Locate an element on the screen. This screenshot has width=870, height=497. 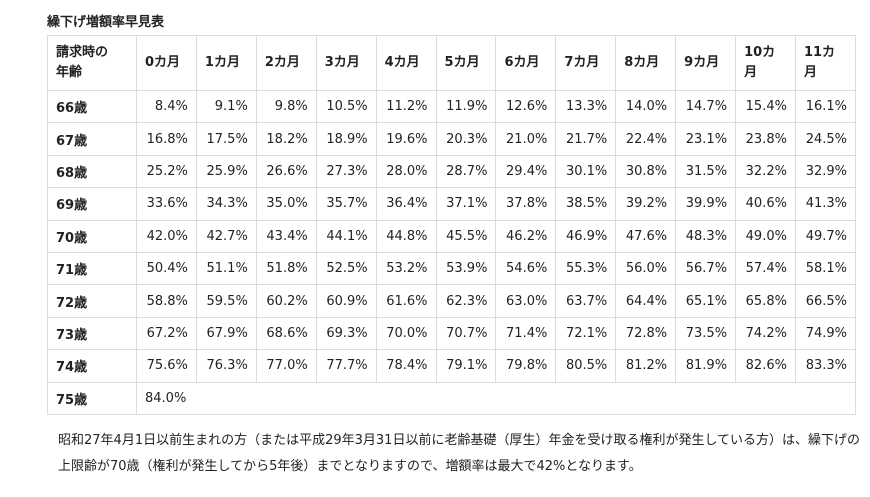
rate-cell: 65.8% is located at coordinates (765, 301).